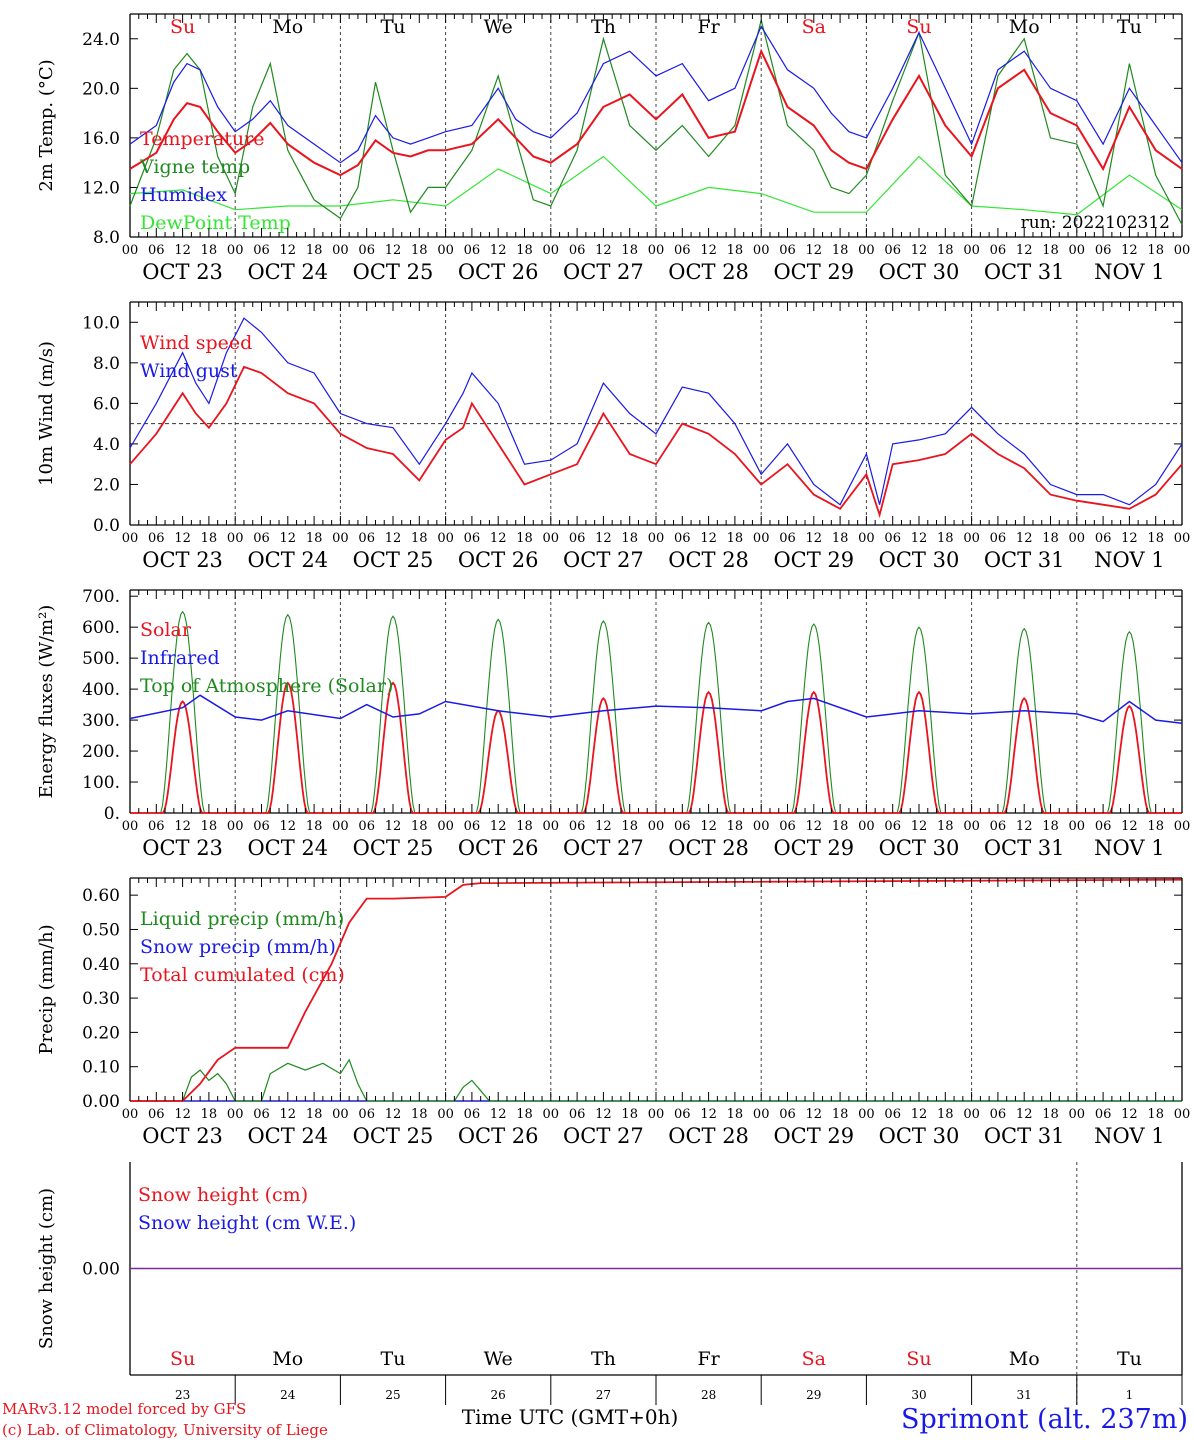  I want to click on day-number-label: 23, so click(182, 1395).